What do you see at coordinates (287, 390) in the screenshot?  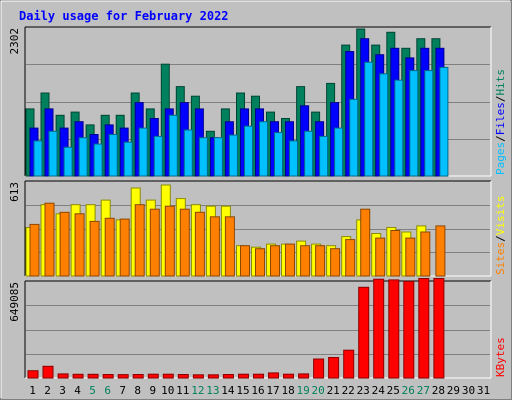 I see `x-tick-label-day-18: 18` at bounding box center [287, 390].